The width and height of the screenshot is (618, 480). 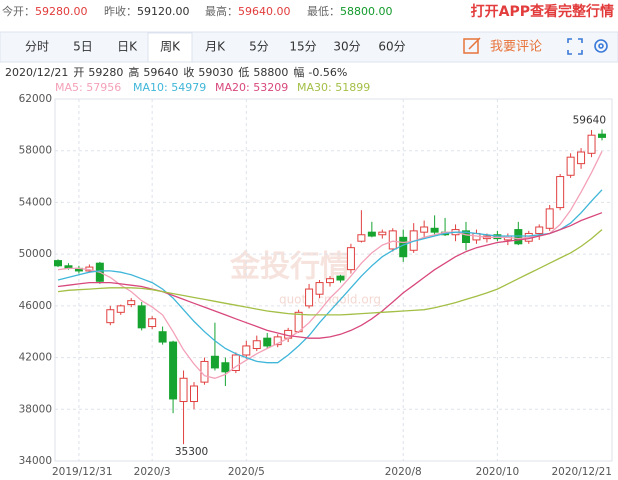 I want to click on y-tick-label: 50000, so click(x=35, y=254).